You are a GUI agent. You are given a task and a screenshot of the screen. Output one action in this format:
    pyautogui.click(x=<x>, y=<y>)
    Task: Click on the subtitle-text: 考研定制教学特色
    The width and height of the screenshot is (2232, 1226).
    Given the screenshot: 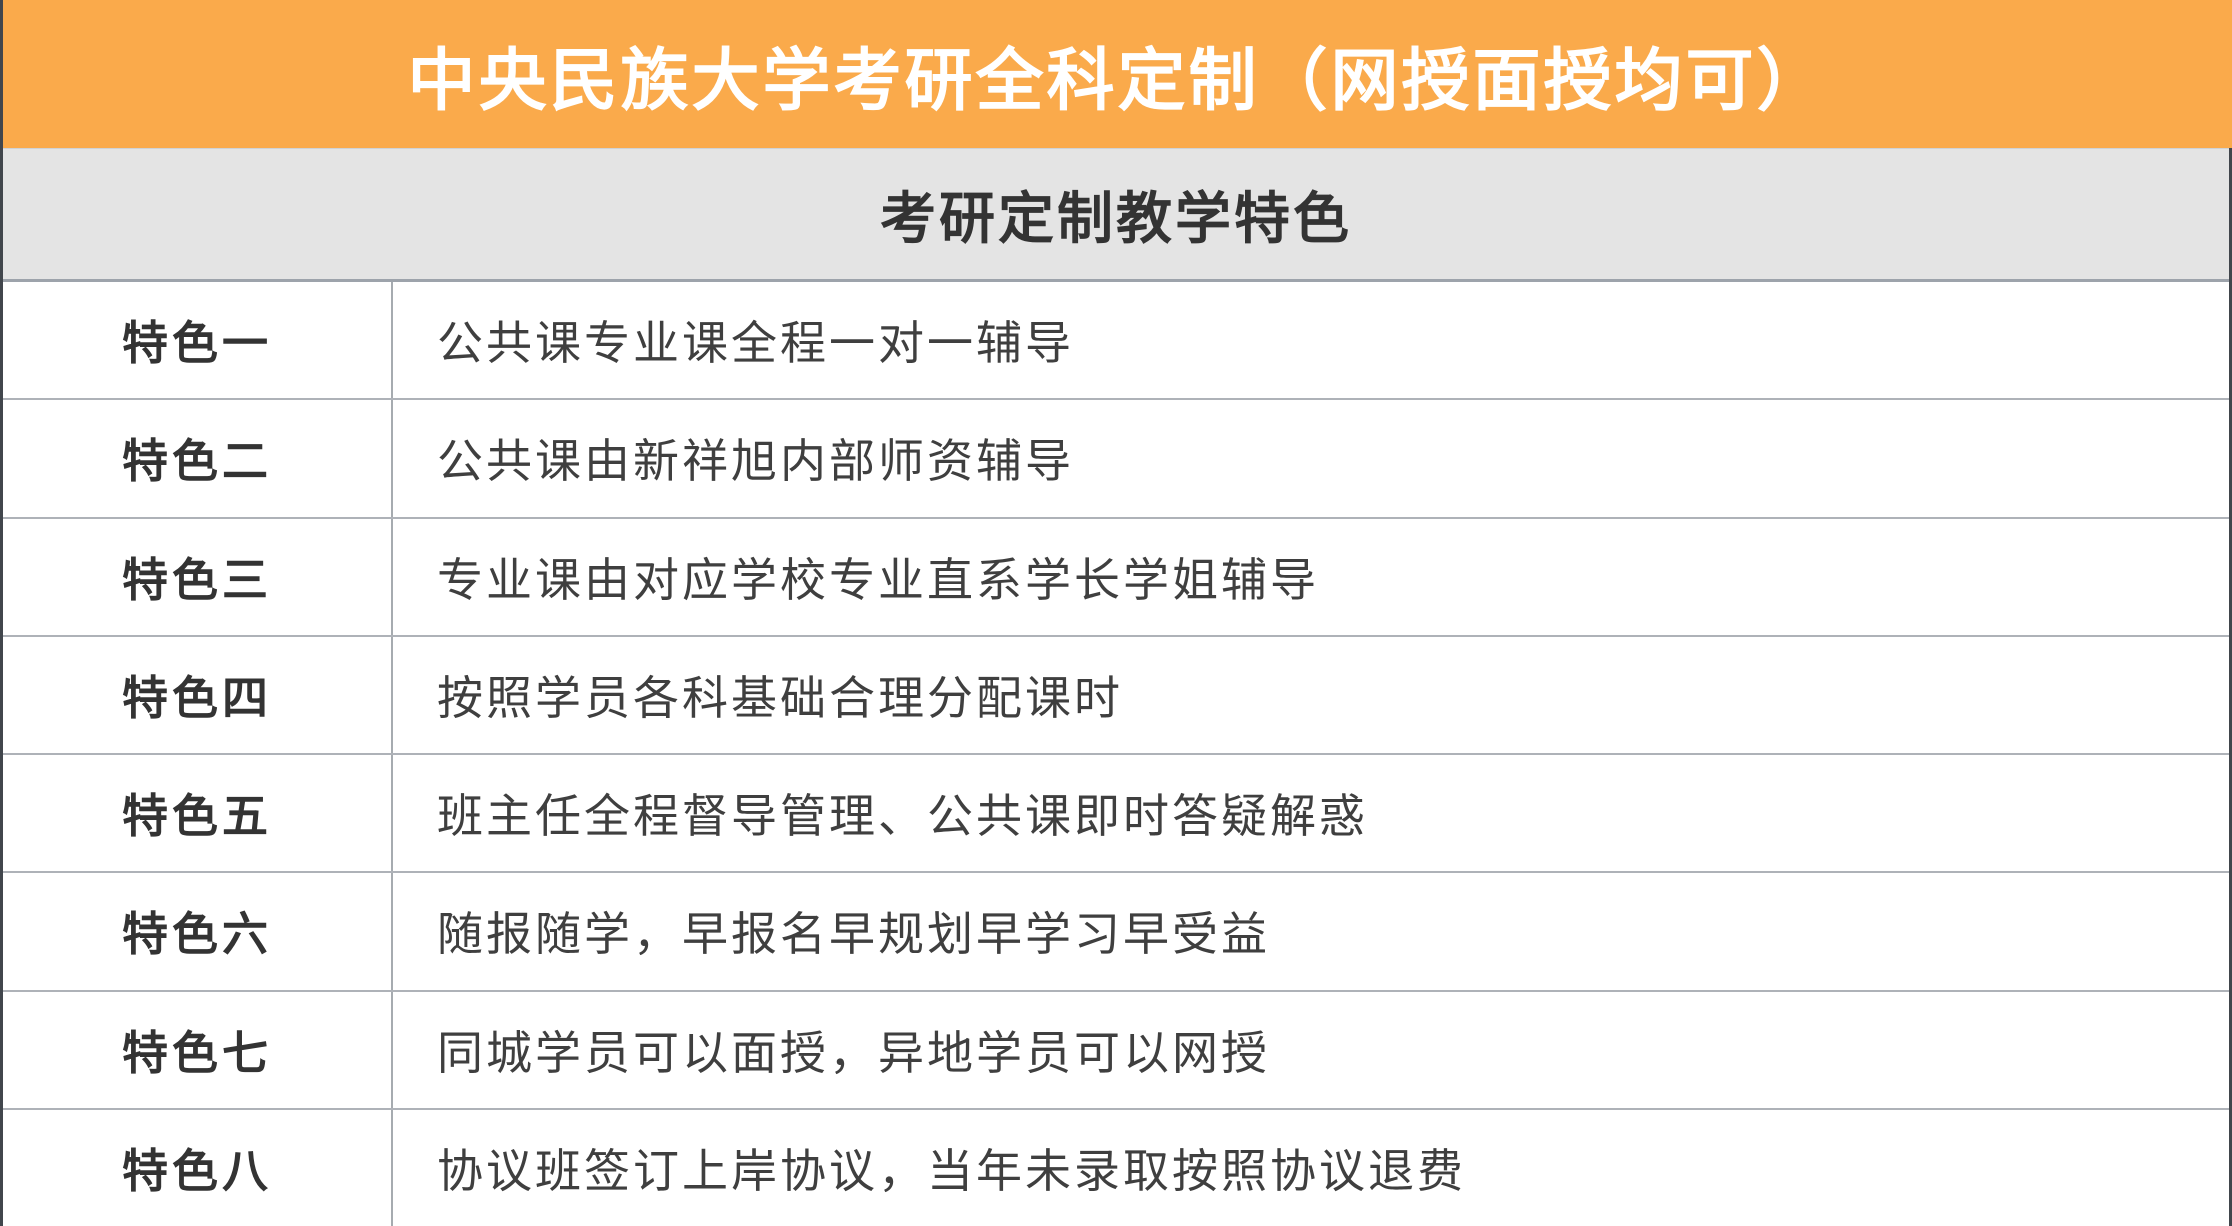 What is the action you would take?
    pyautogui.click(x=1116, y=218)
    